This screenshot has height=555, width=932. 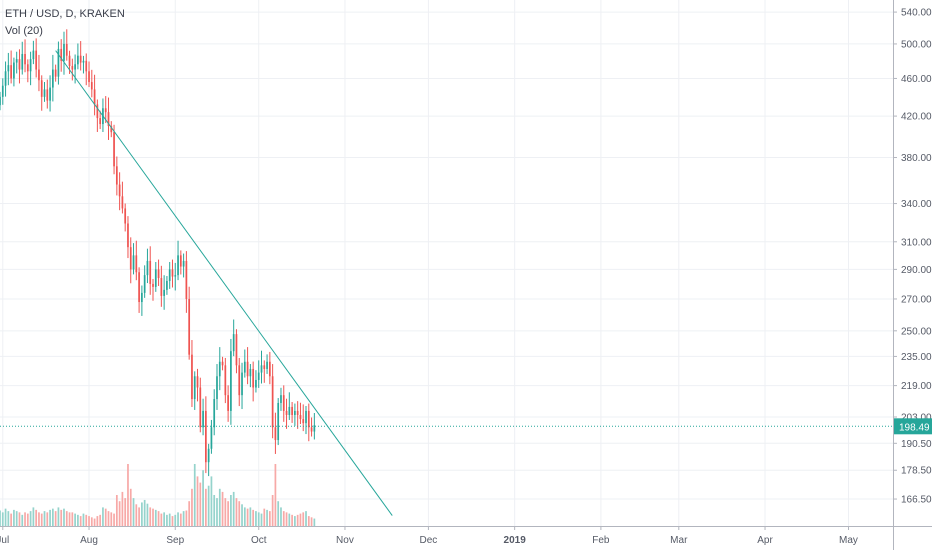 What do you see at coordinates (916, 386) in the screenshot?
I see `price-tick-label: 219.00` at bounding box center [916, 386].